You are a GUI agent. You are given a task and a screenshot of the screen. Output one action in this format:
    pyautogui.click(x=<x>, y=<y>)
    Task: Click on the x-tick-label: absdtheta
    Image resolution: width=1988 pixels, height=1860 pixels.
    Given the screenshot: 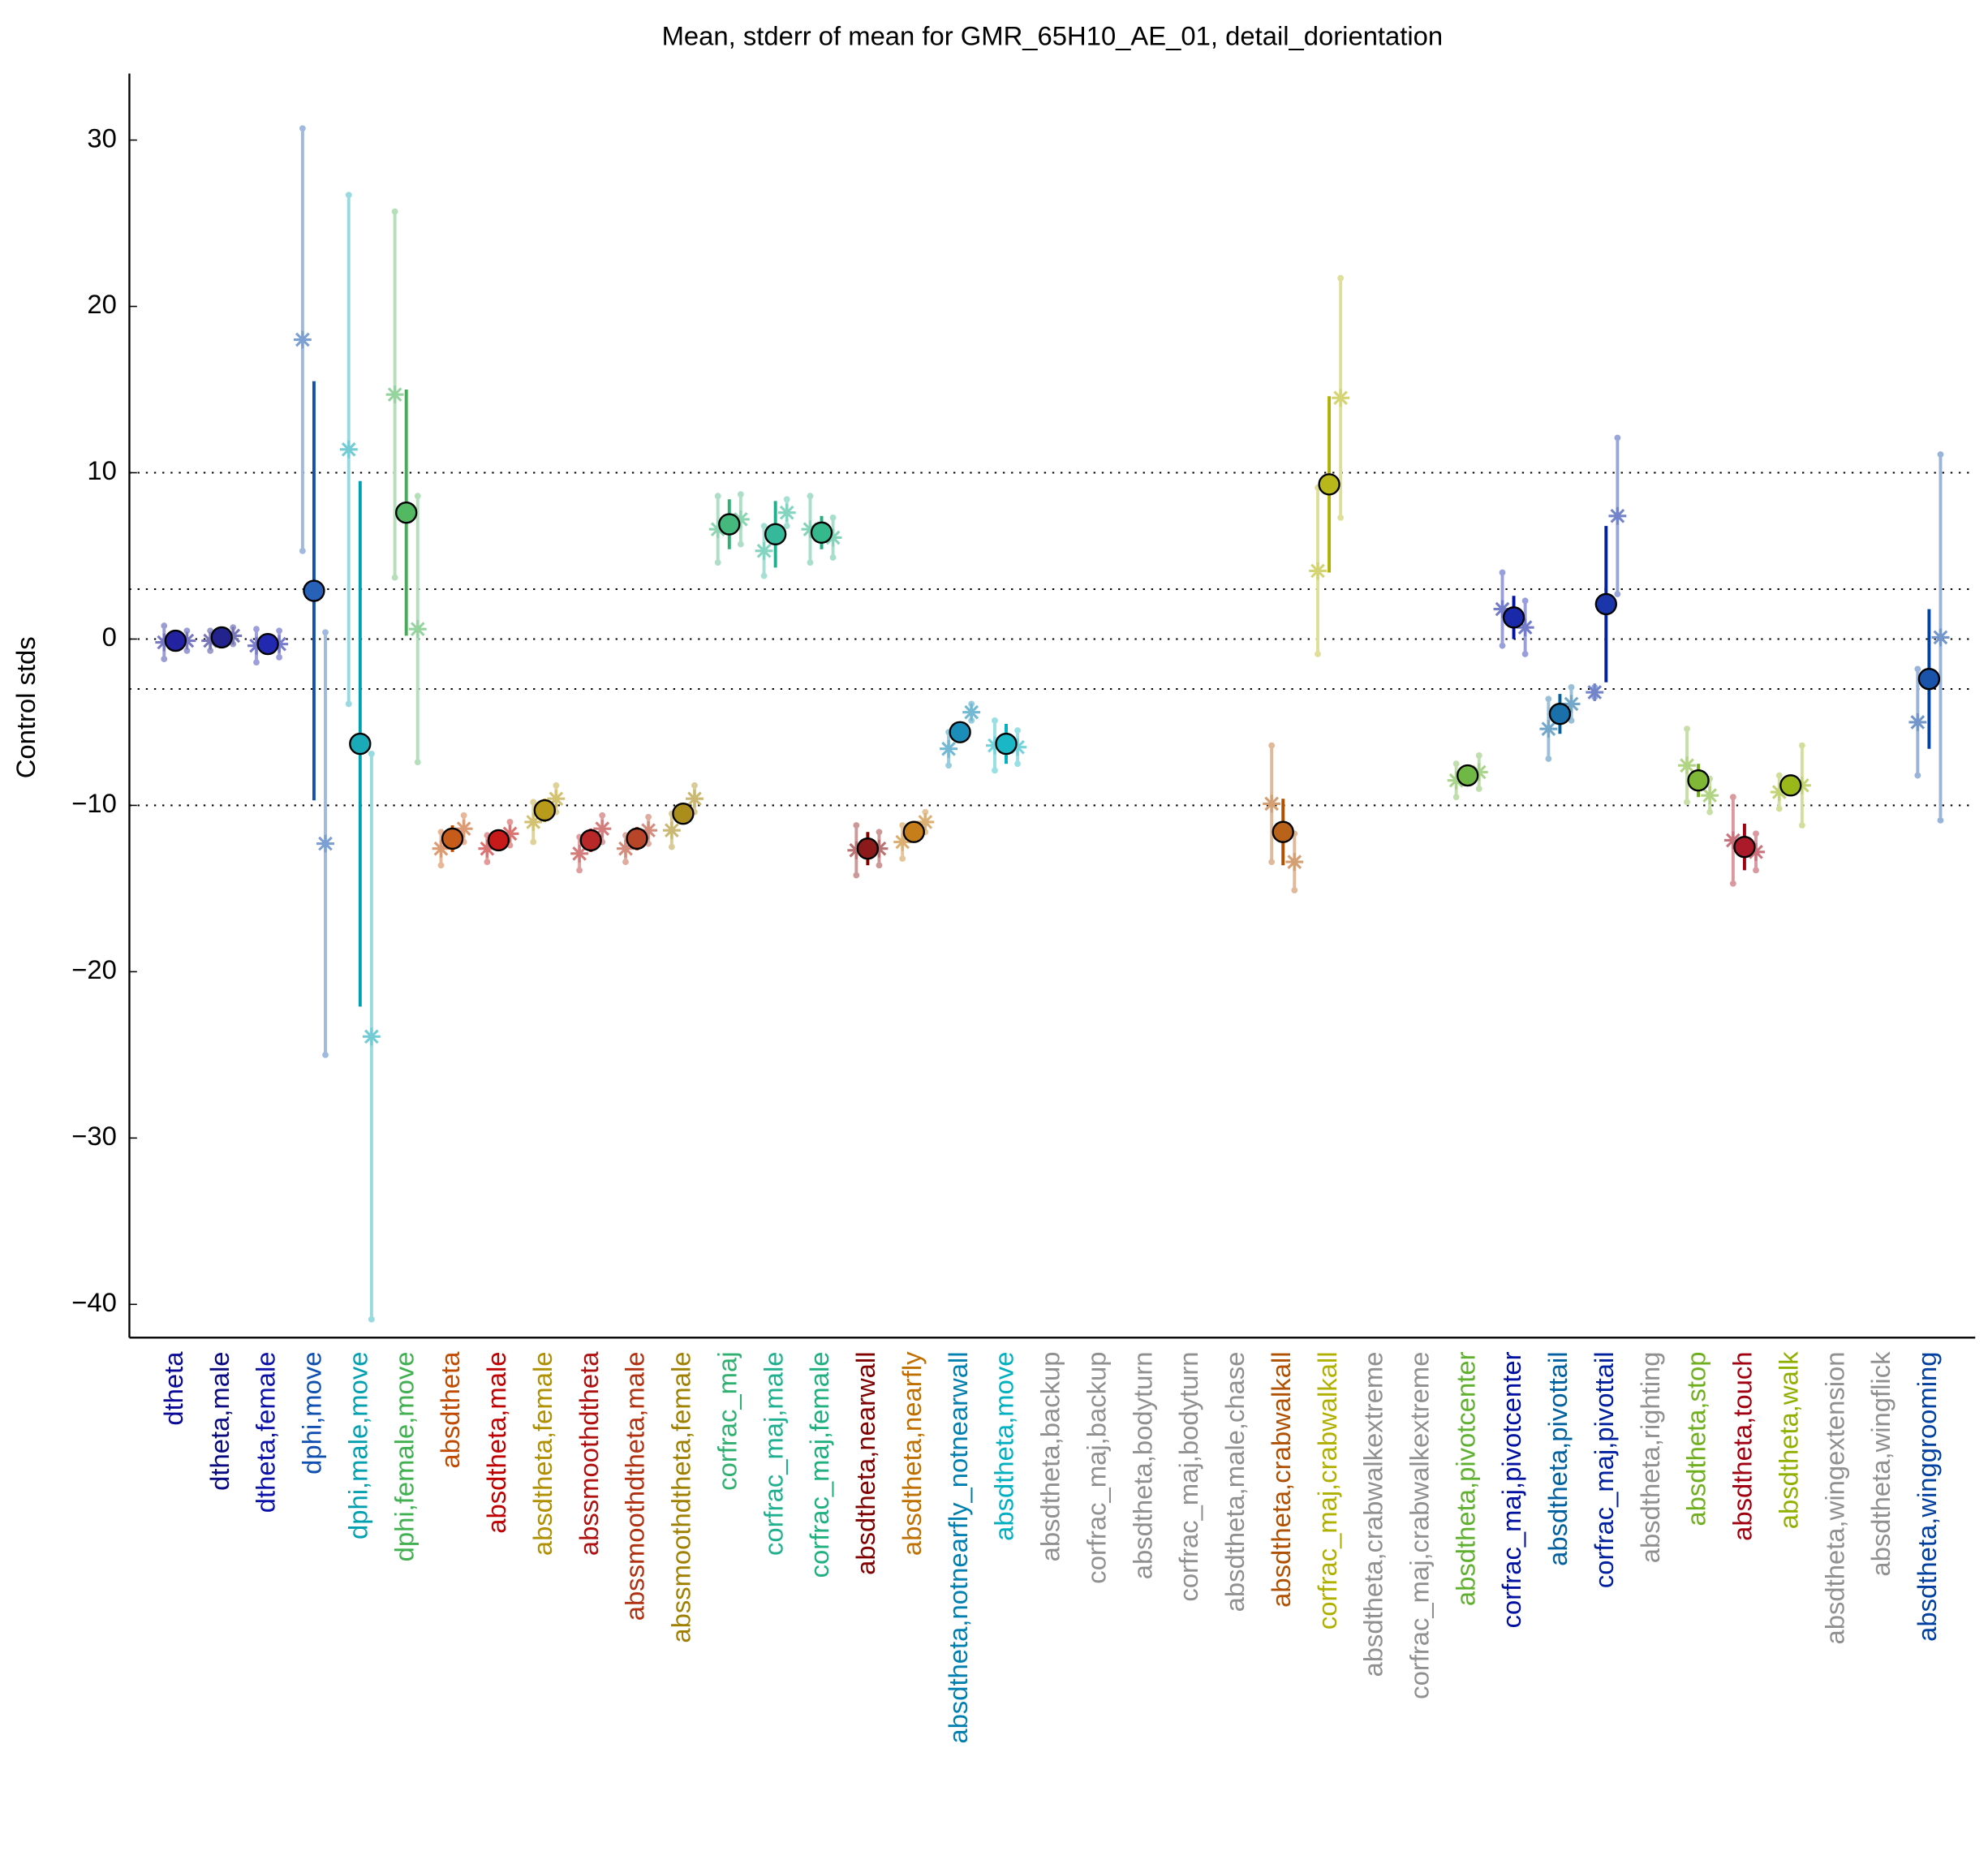 What is the action you would take?
    pyautogui.click(x=450, y=1410)
    